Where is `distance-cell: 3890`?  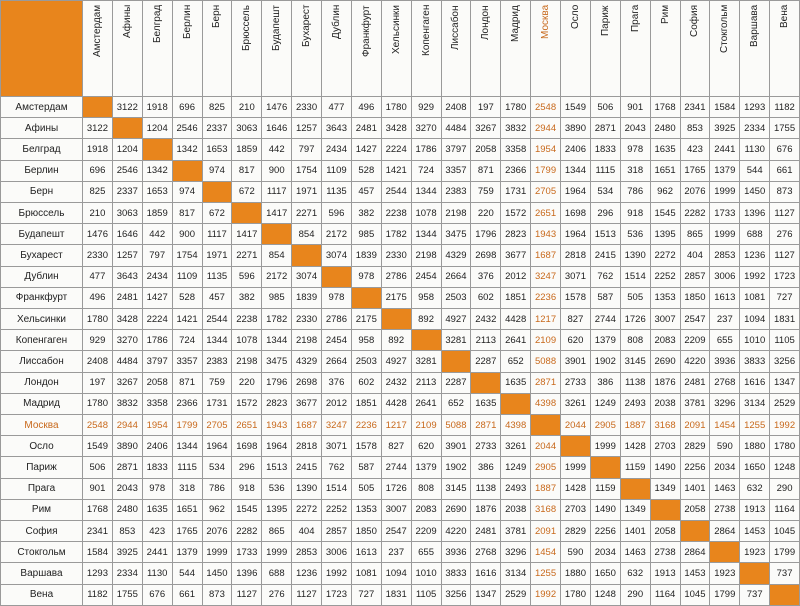
distance-cell: 3890 is located at coordinates (575, 128).